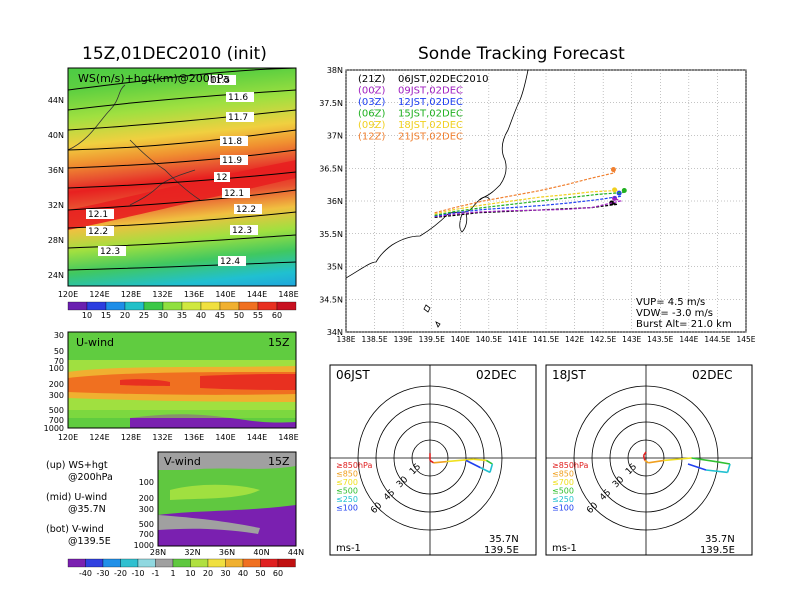  I want to click on contour-label: 12.1, so click(98, 215).